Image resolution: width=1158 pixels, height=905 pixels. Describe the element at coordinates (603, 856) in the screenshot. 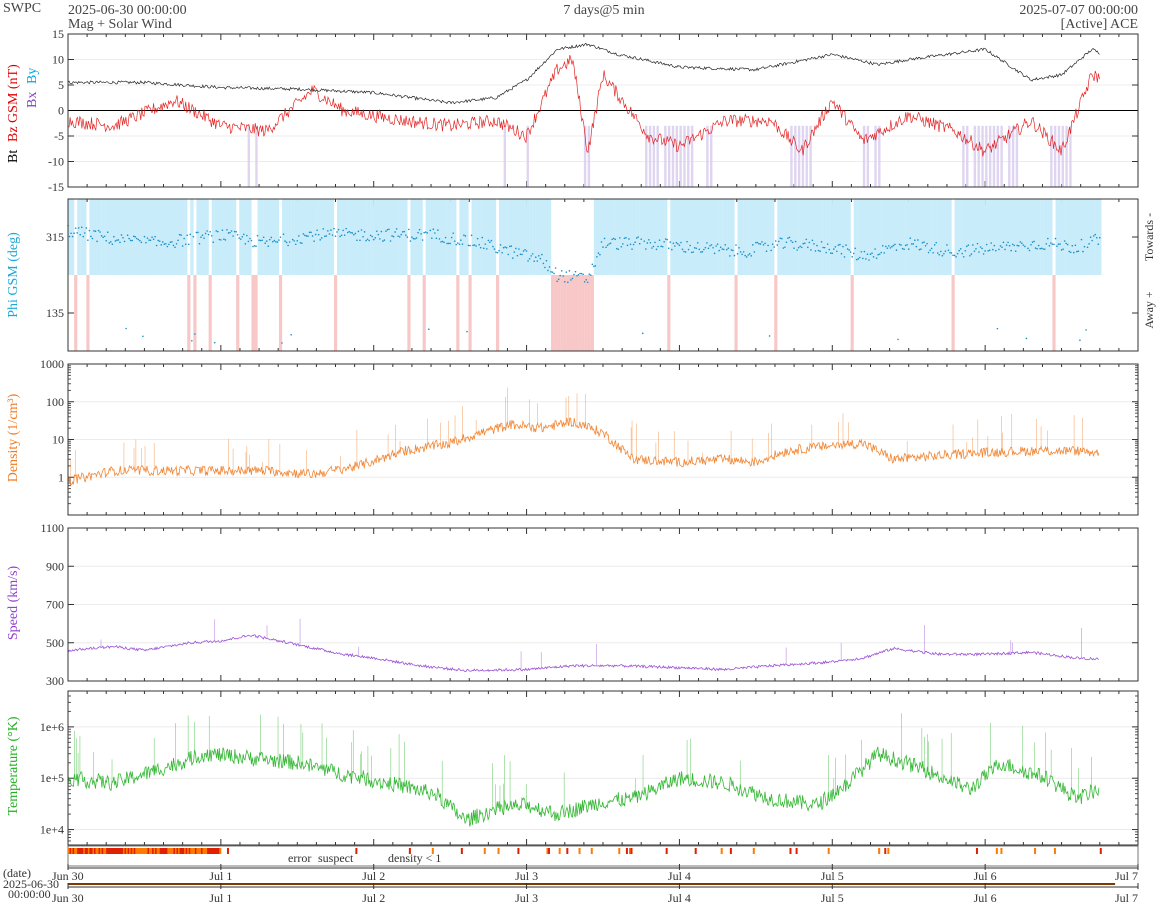

I see `flags-strip` at that location.